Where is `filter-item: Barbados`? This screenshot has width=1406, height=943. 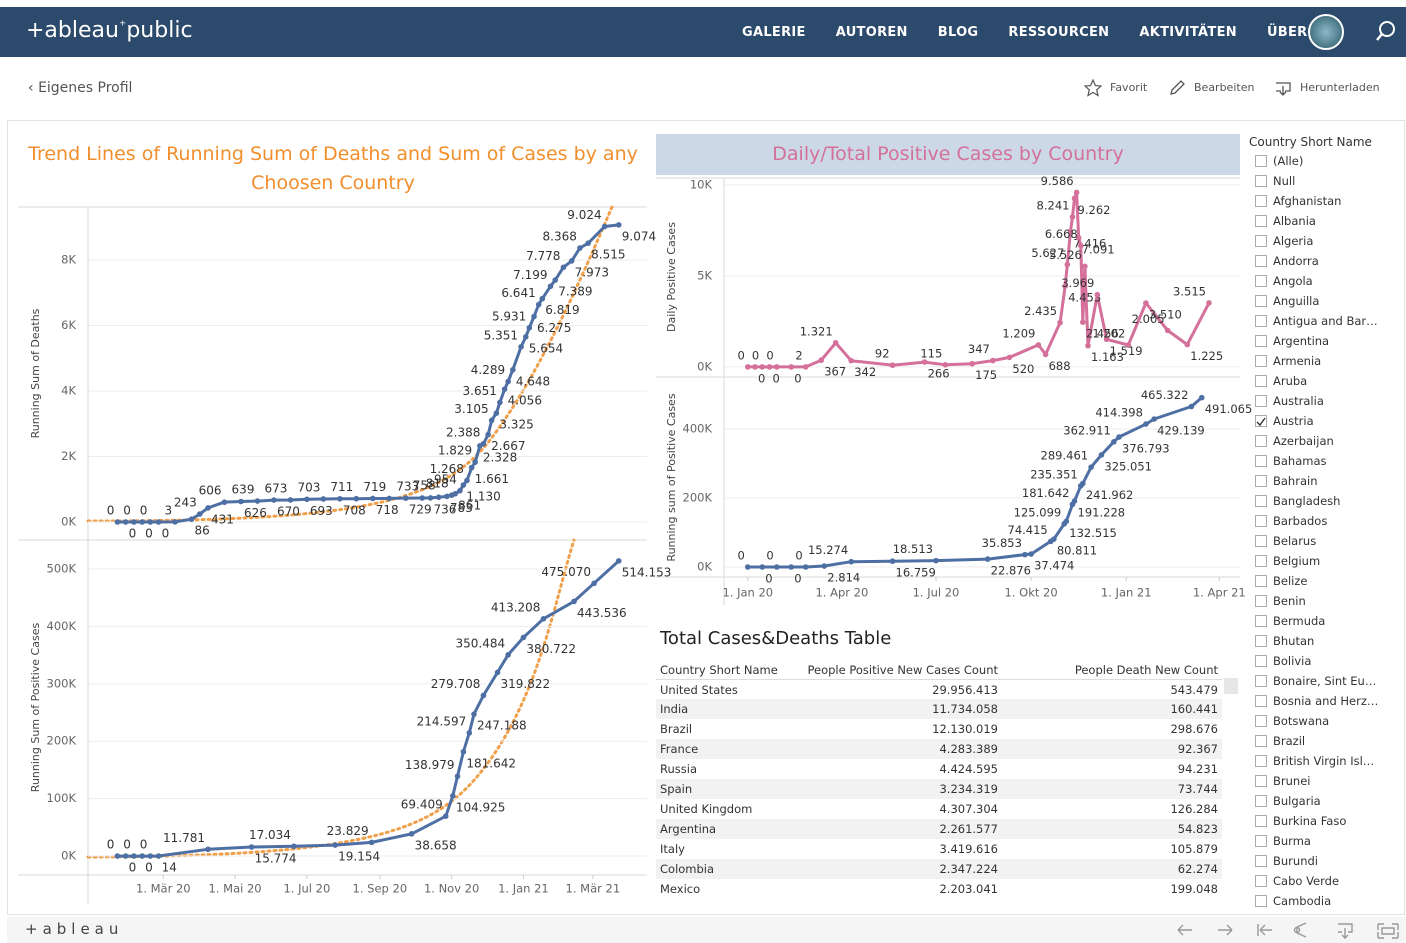
filter-item: Barbados is located at coordinates (1324, 523).